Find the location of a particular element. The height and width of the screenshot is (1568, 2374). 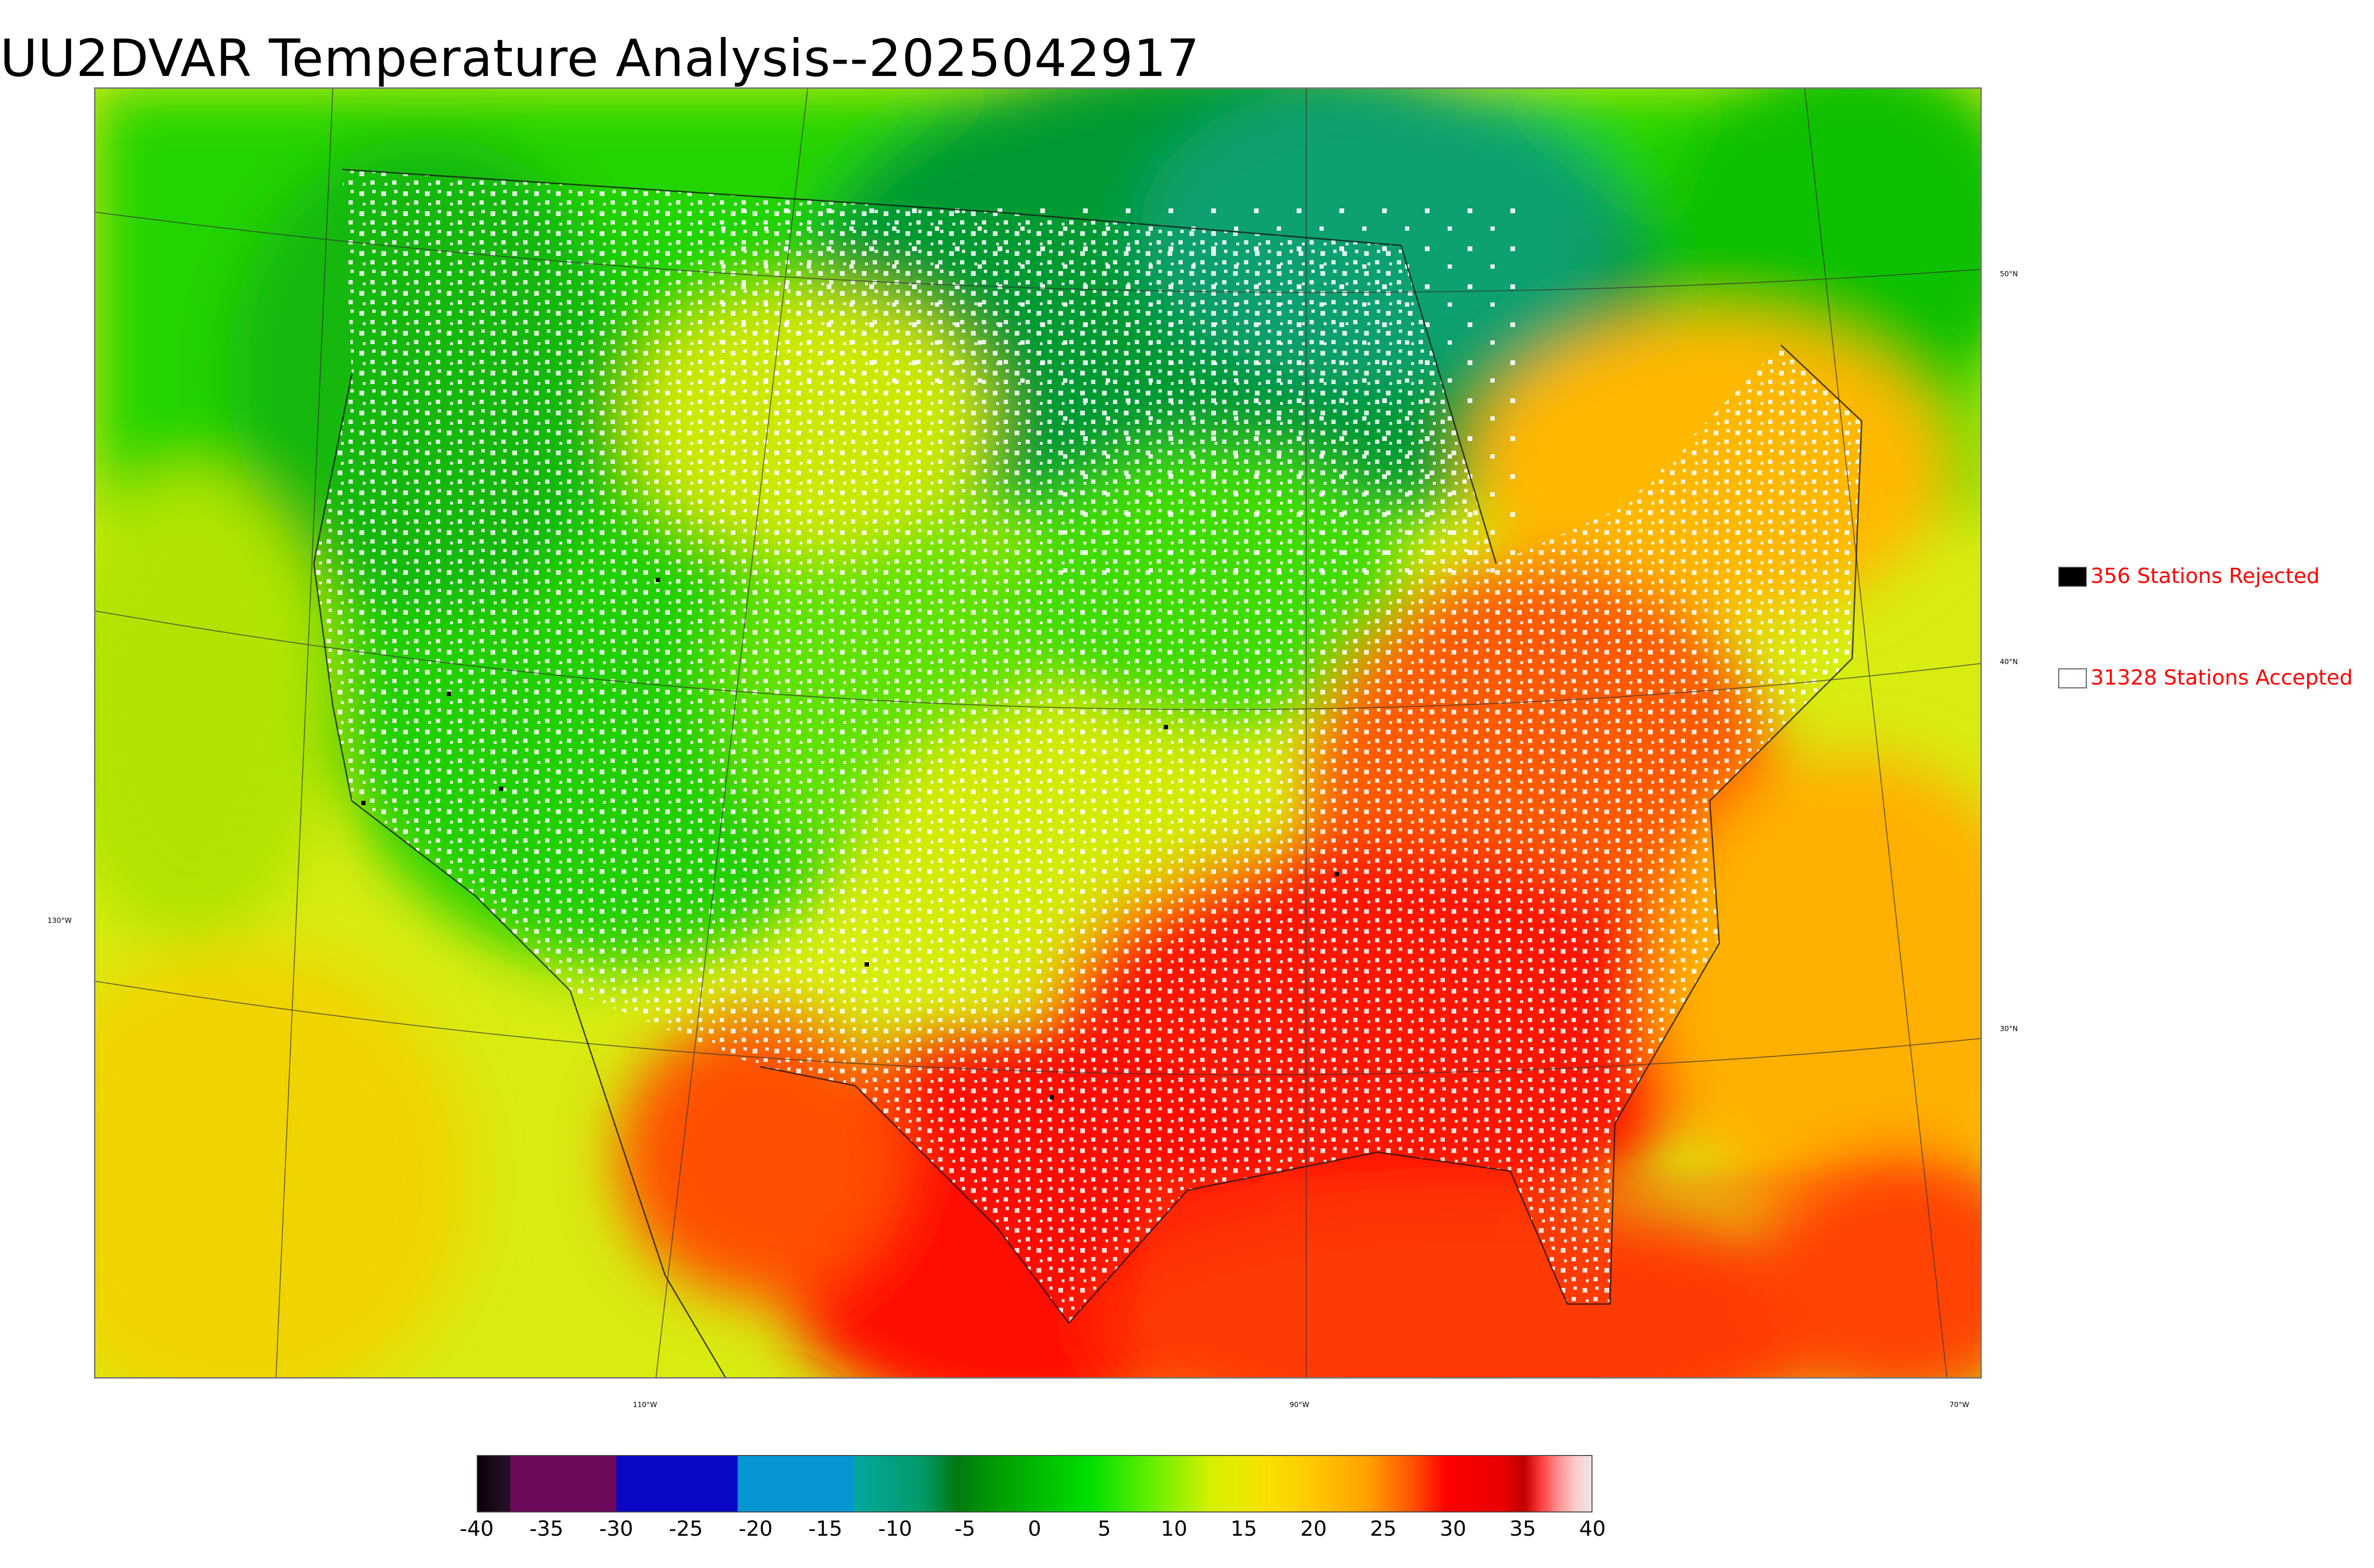

colorbar-tick-16: 40 is located at coordinates (1592, 1529).